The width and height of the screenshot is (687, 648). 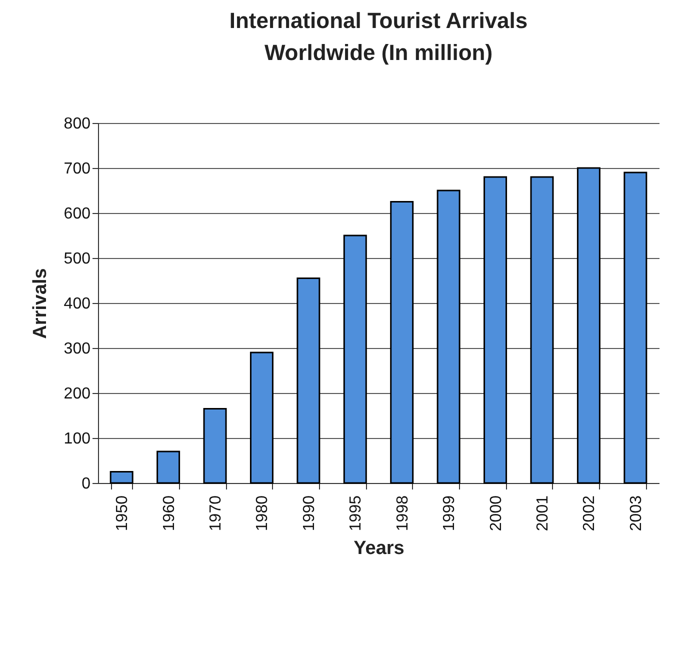 What do you see at coordinates (77, 349) in the screenshot?
I see `y-tick-label: 300` at bounding box center [77, 349].